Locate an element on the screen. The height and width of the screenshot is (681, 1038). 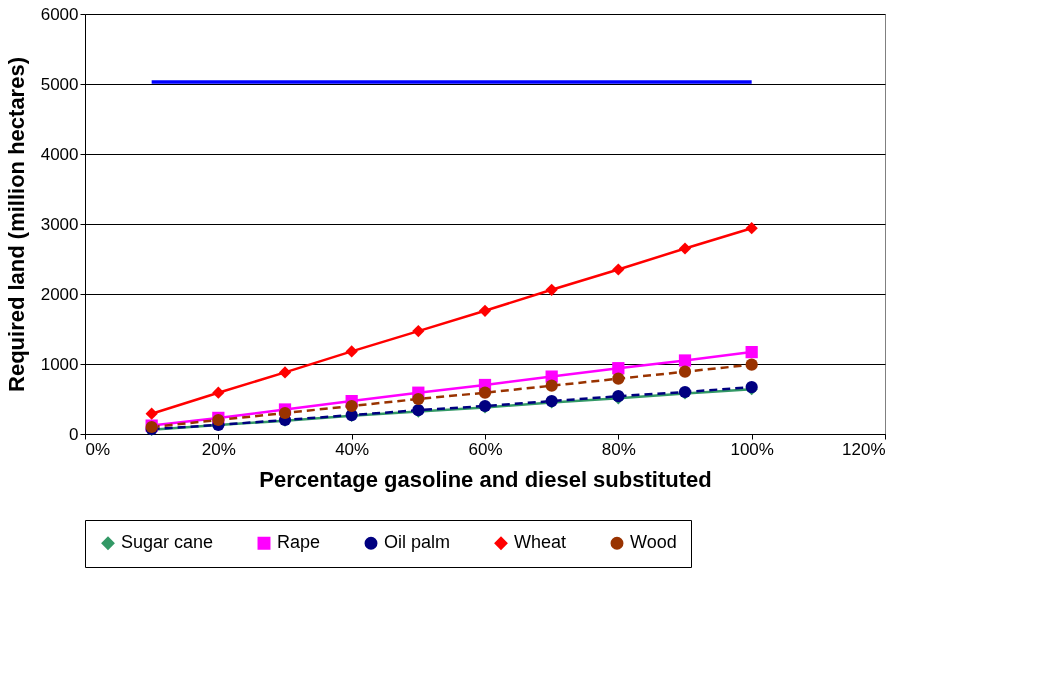
y-tick-label: 1000 is located at coordinates (59, 364).